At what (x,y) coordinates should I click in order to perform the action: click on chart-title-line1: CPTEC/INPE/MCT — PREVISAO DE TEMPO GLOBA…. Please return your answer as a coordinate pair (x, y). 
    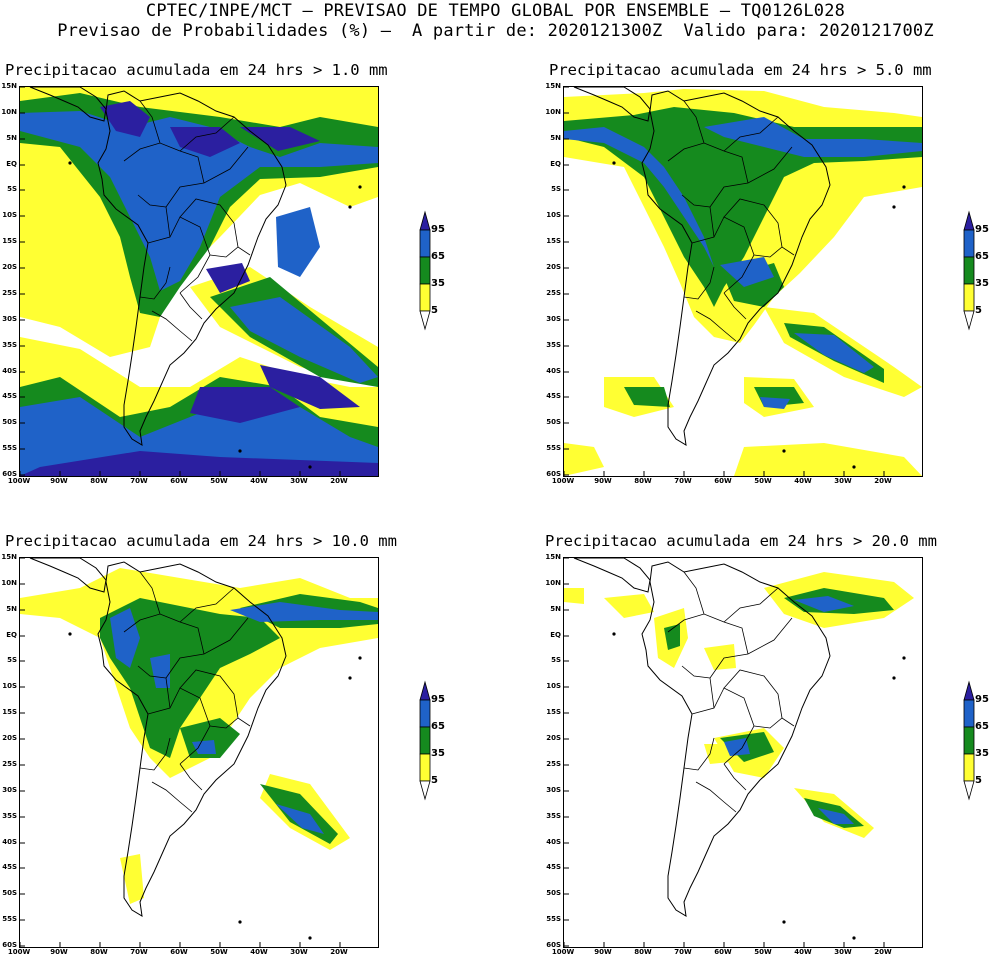
    Looking at the image, I should click on (495, 11).